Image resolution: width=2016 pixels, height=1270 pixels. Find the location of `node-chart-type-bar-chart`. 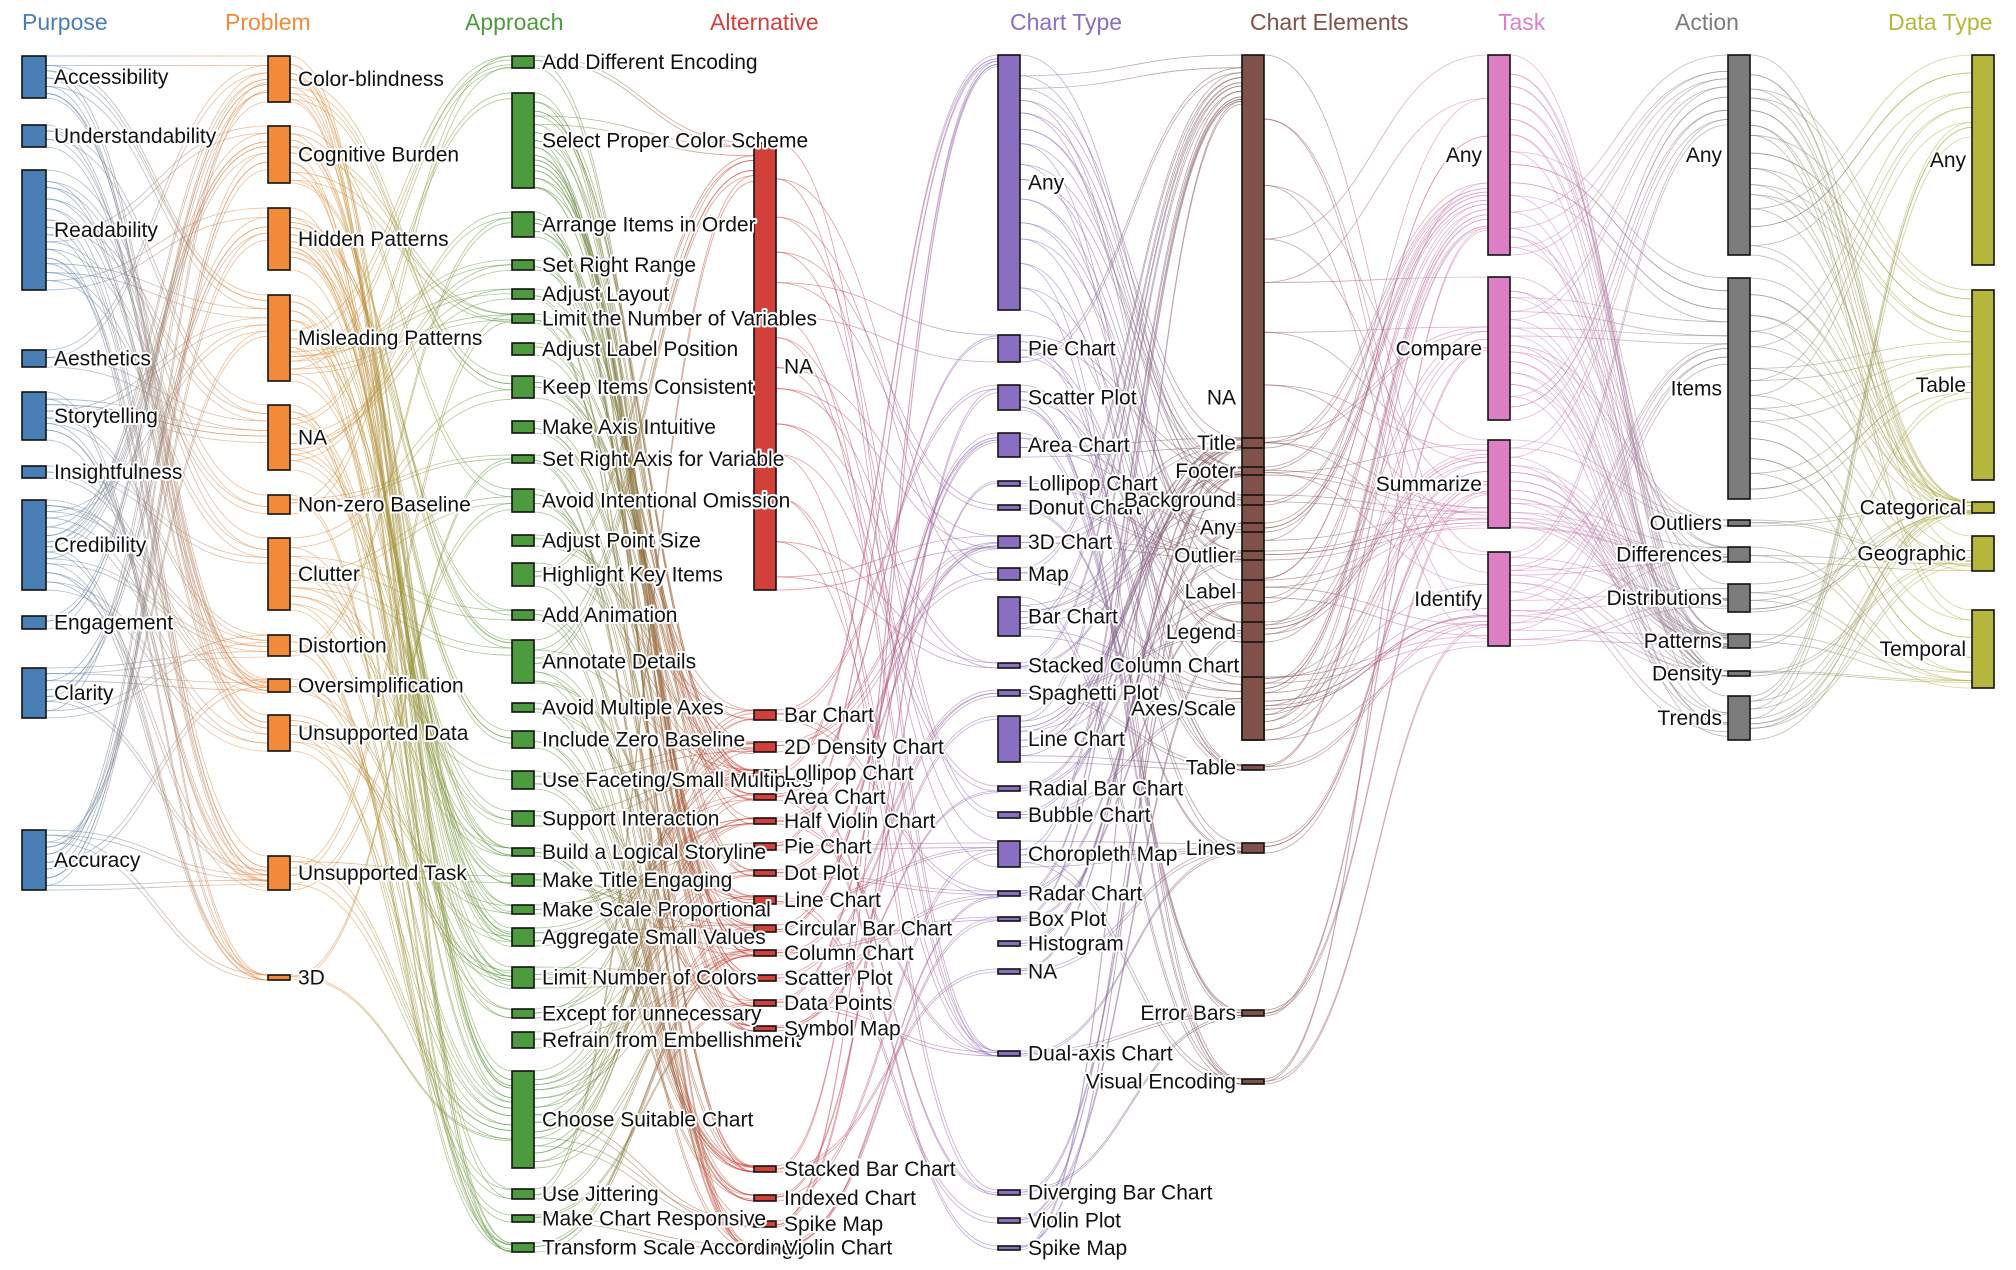

node-chart-type-bar-chart is located at coordinates (1009, 616).